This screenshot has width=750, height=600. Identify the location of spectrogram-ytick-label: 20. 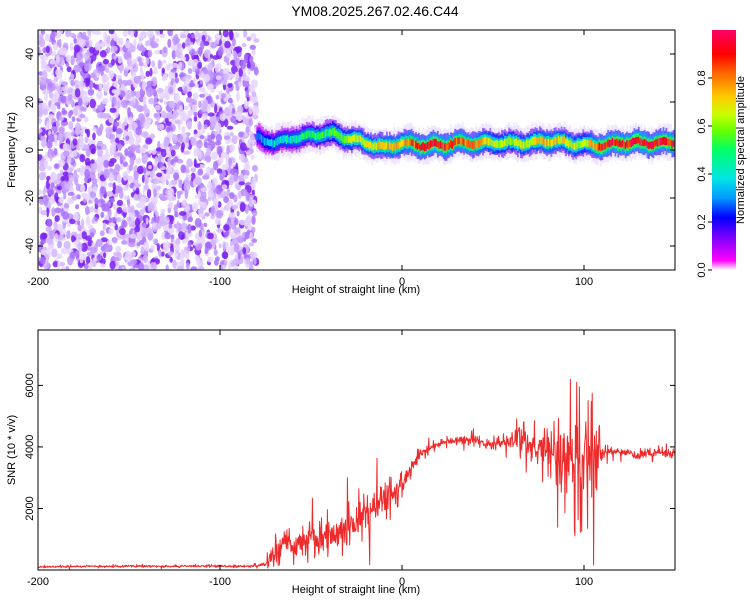
(30, 102).